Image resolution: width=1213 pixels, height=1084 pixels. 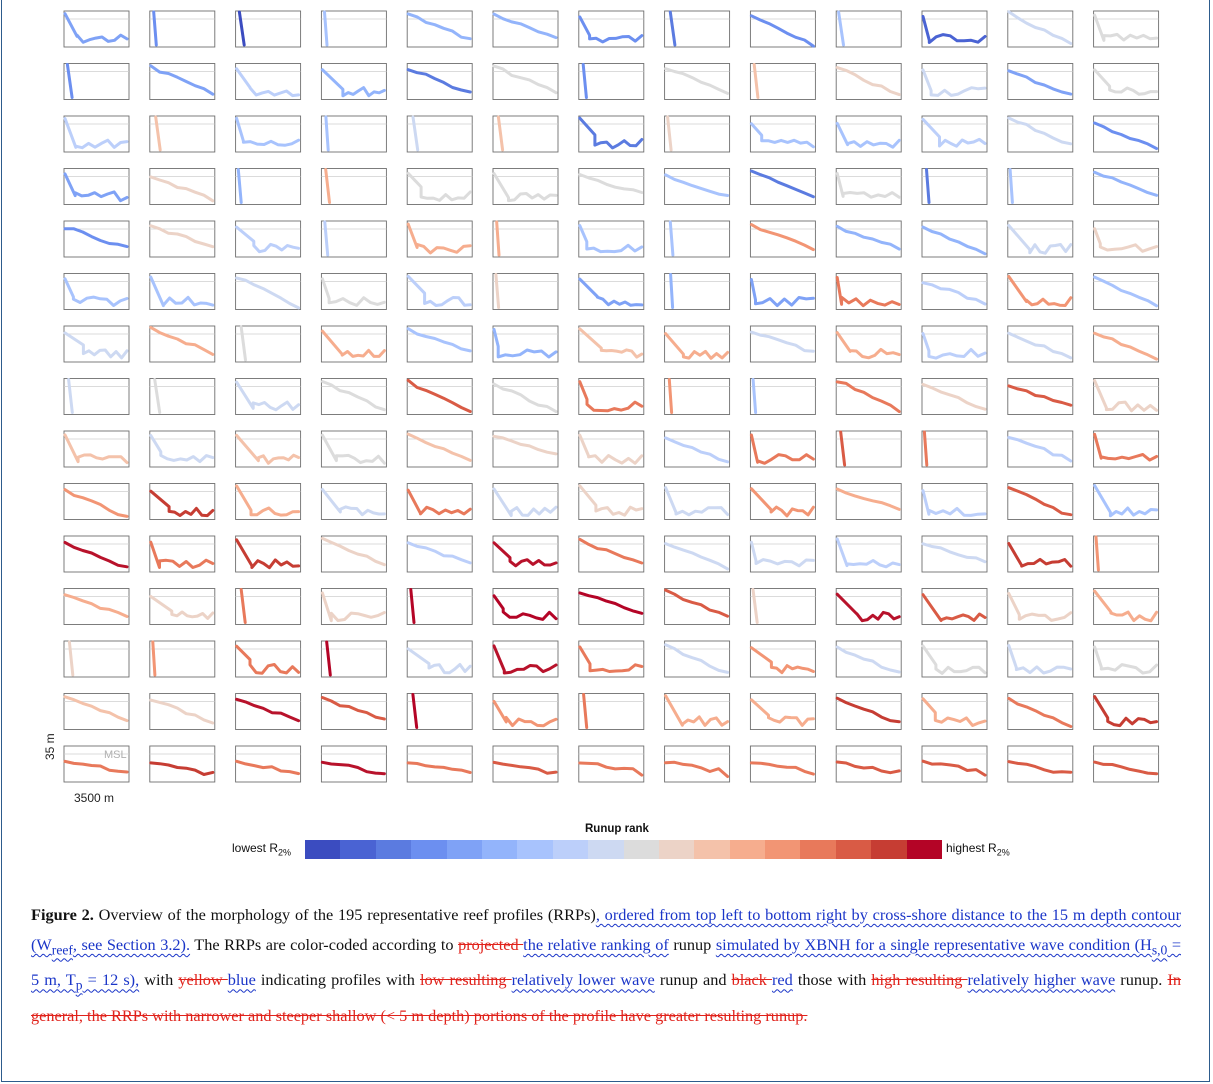 I want to click on caption-segment: yellow, so click(x=203, y=980).